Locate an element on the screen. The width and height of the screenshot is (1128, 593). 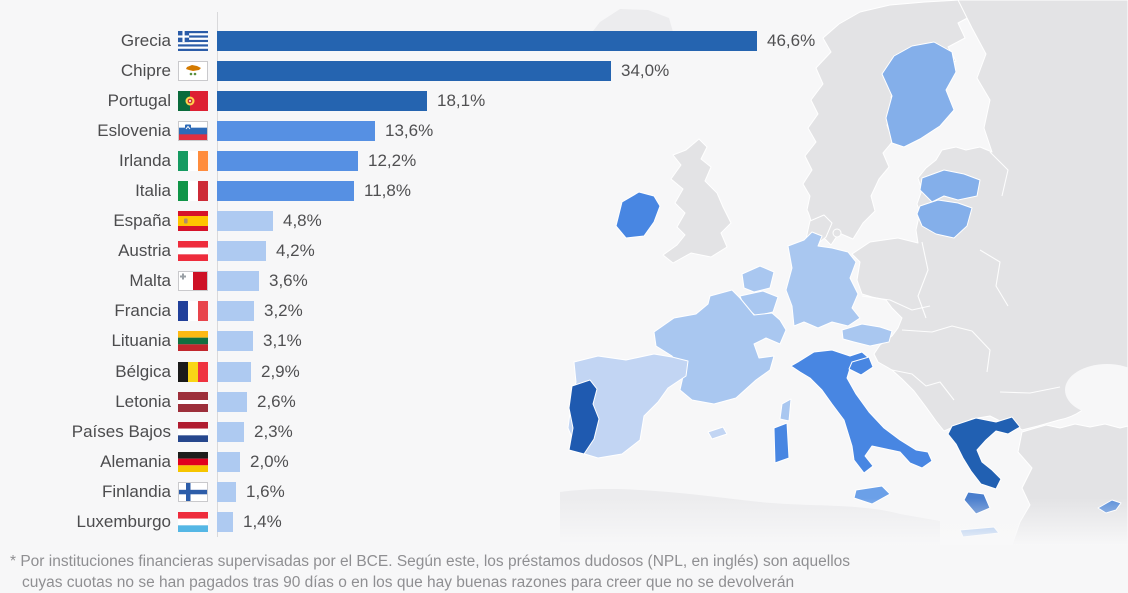
map-border-hungary-romania is located at coordinates (937, 329).